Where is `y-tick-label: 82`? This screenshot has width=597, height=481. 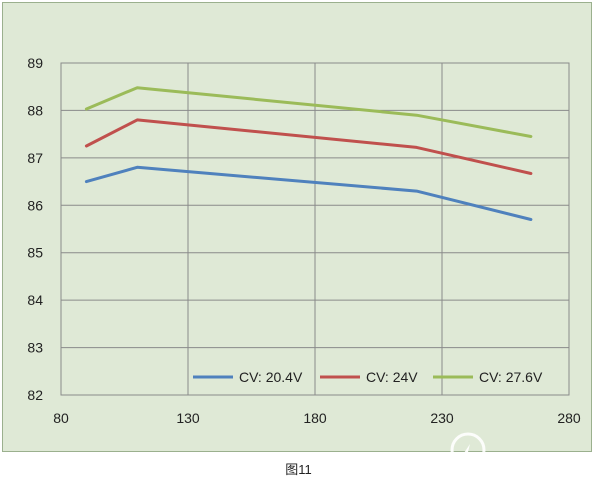 y-tick-label: 82 is located at coordinates (35, 395).